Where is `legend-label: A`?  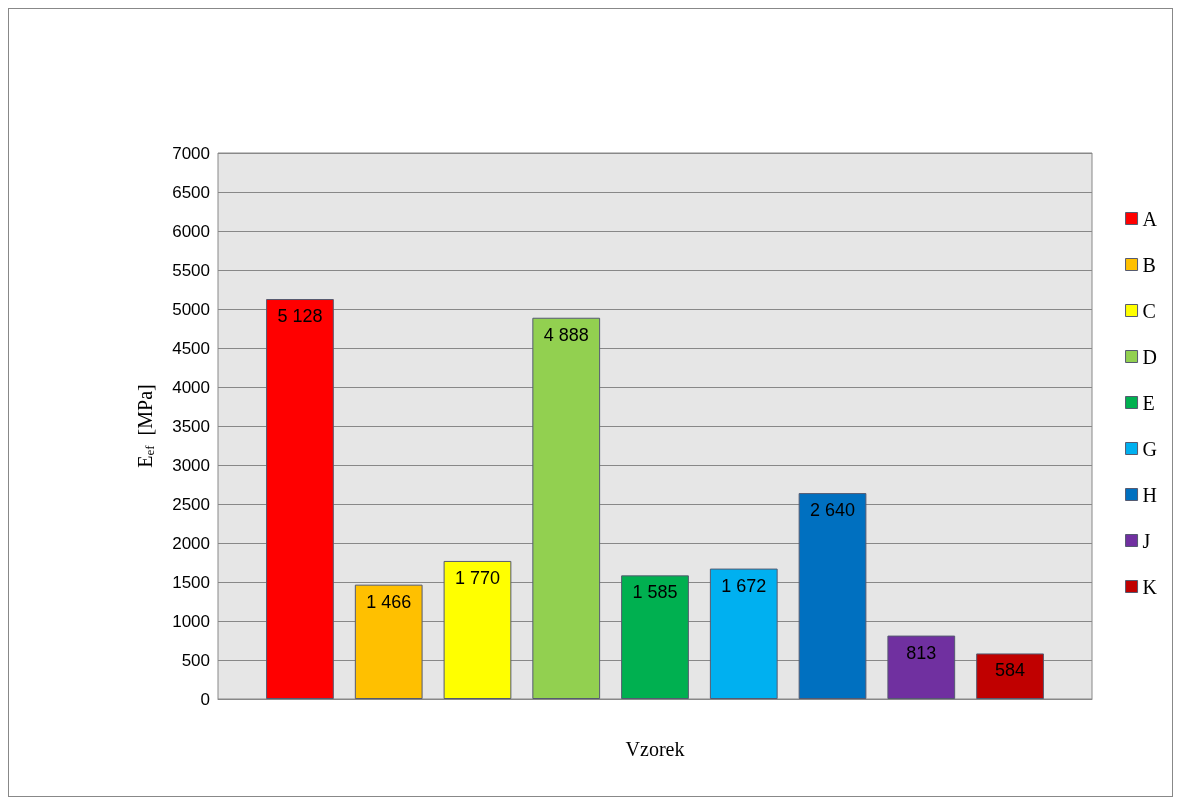
legend-label: A is located at coordinates (1150, 218).